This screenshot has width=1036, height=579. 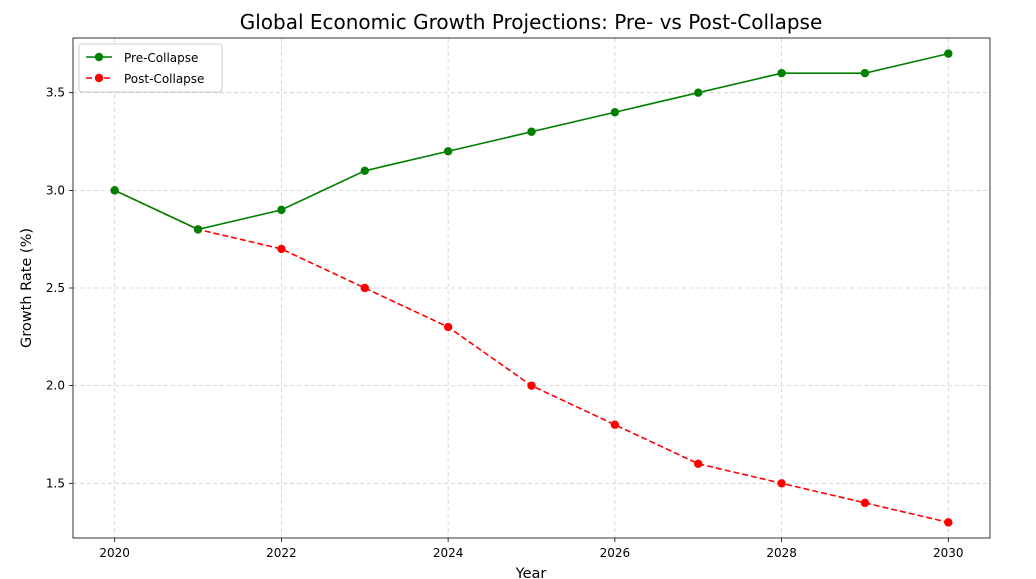 I want to click on legend: Pre-Collapse Post-Collapse, so click(x=150, y=68).